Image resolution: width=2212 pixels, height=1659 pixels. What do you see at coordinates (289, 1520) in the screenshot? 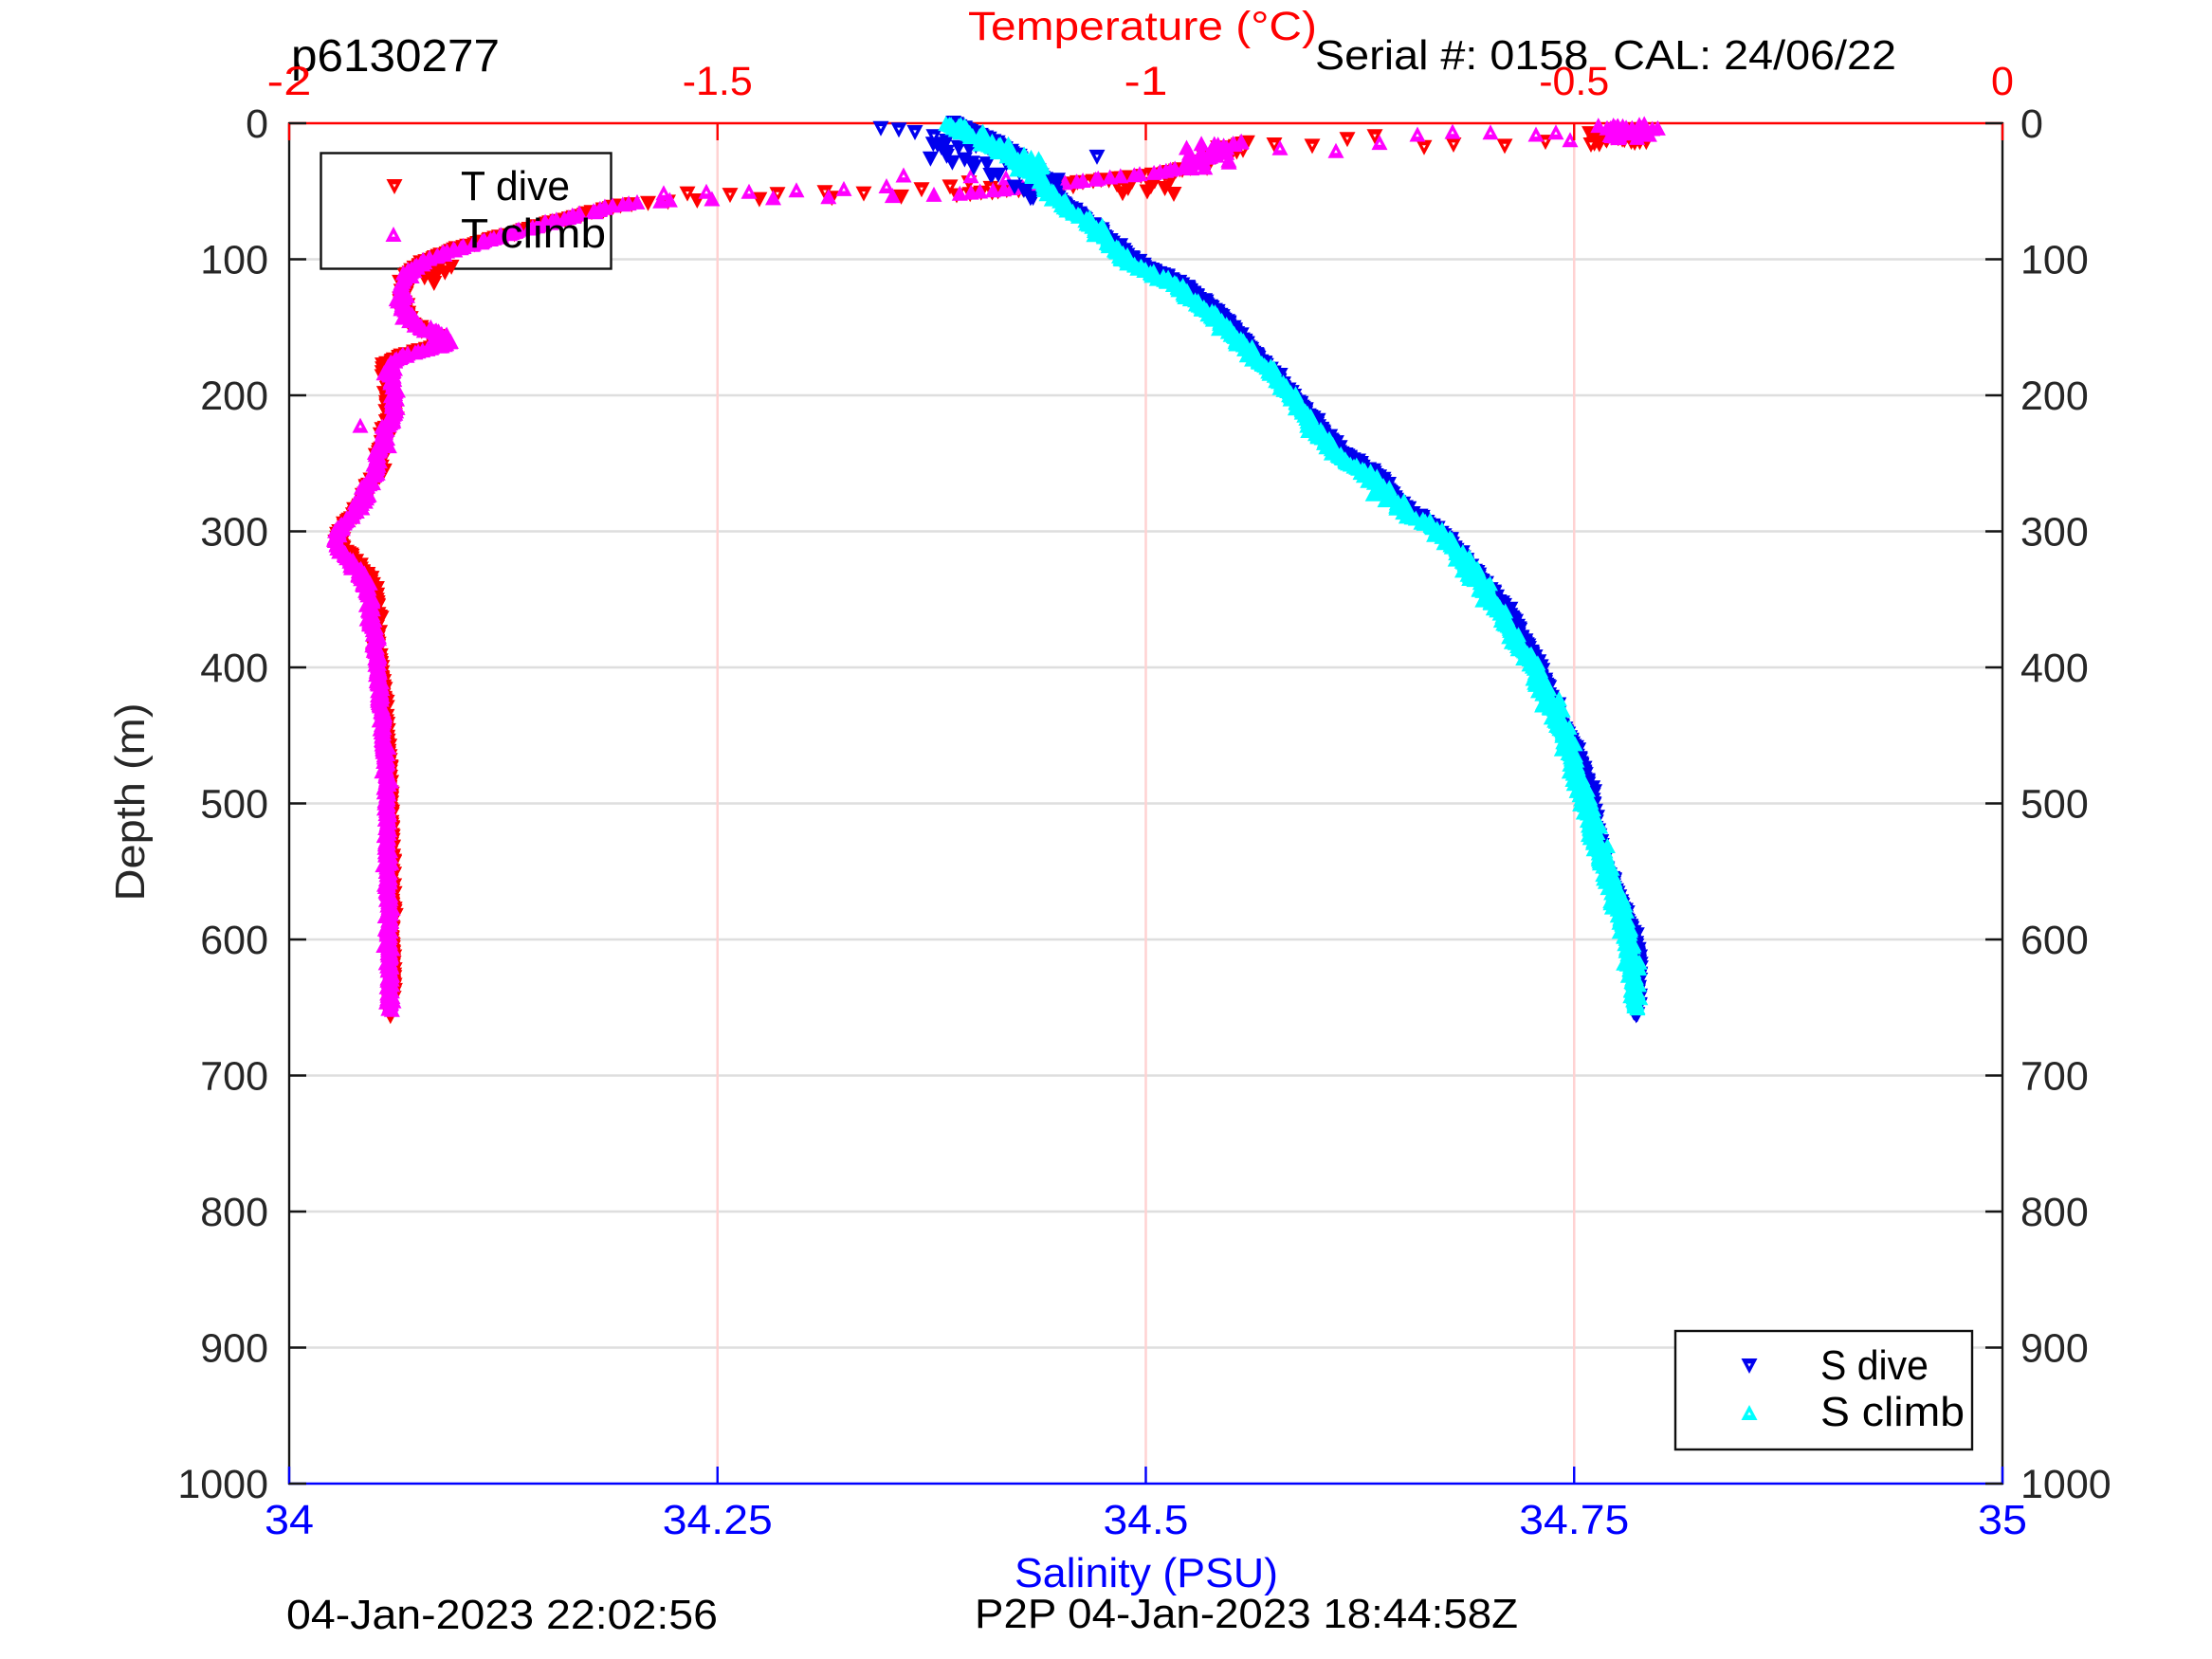
I see `svg-text: 34` at bounding box center [289, 1520].